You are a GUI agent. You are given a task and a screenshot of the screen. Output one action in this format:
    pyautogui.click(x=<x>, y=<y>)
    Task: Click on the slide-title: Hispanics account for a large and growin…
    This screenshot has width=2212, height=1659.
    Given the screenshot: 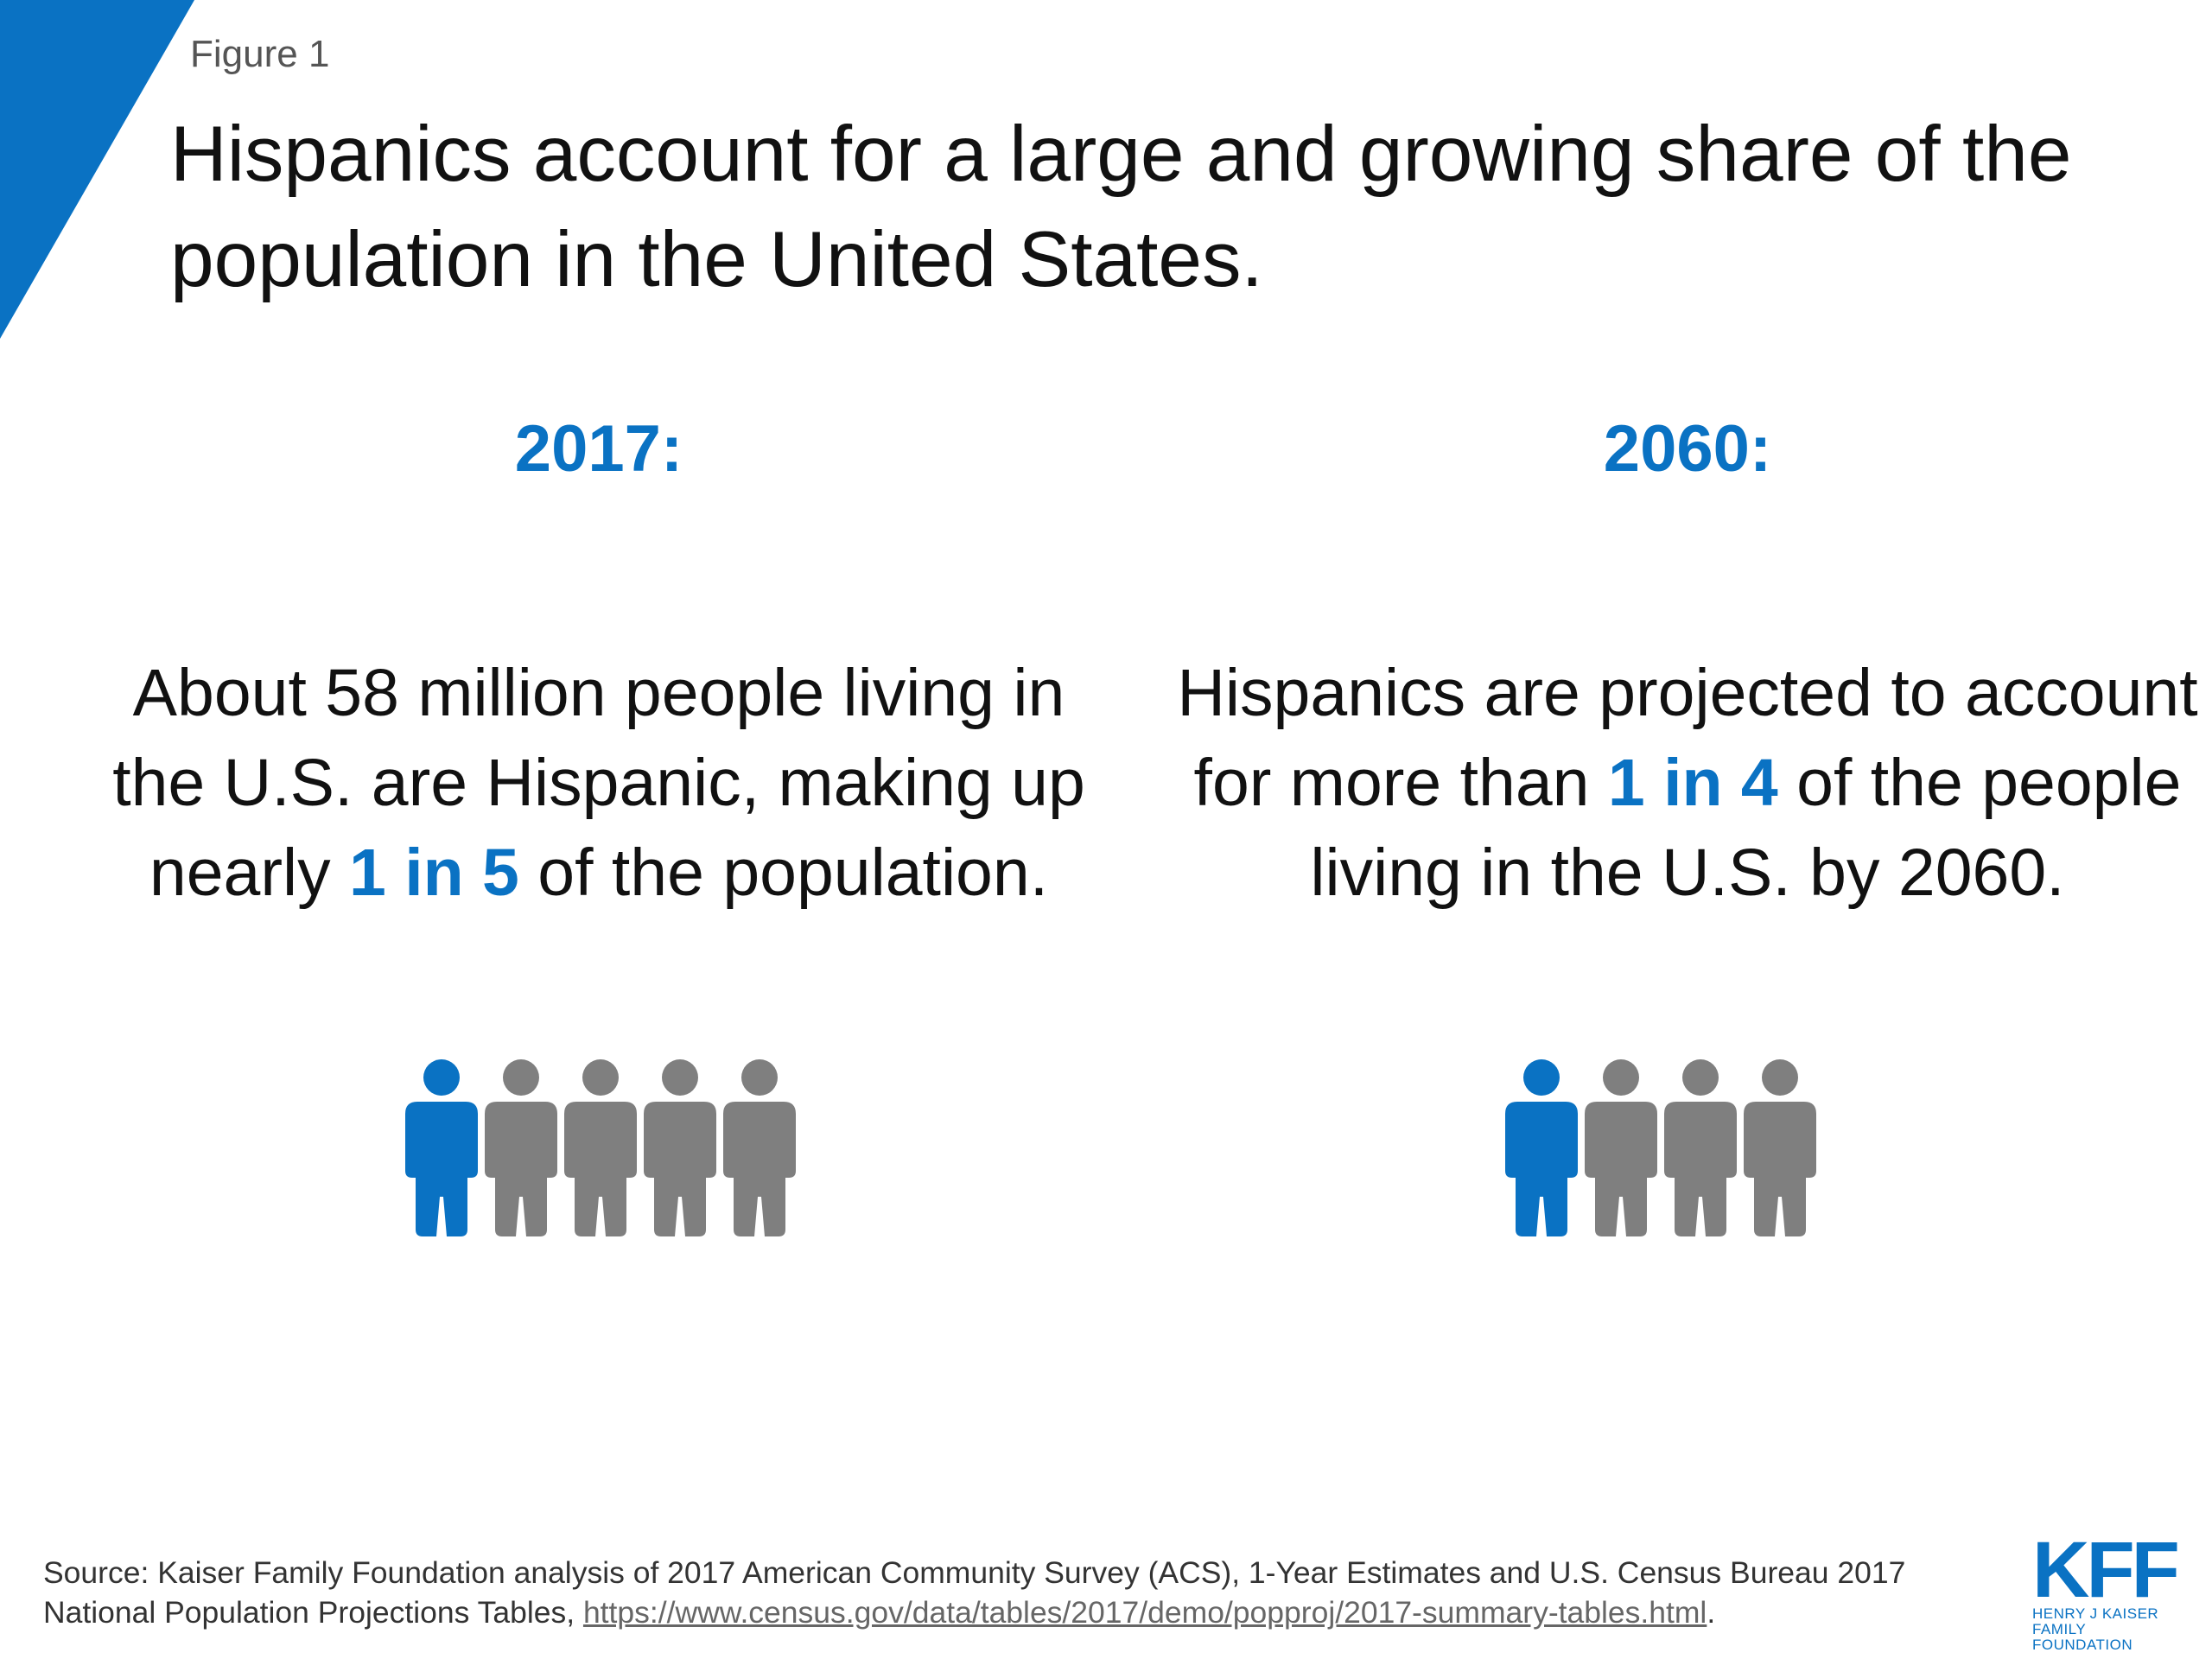 What is the action you would take?
    pyautogui.click(x=1121, y=207)
    